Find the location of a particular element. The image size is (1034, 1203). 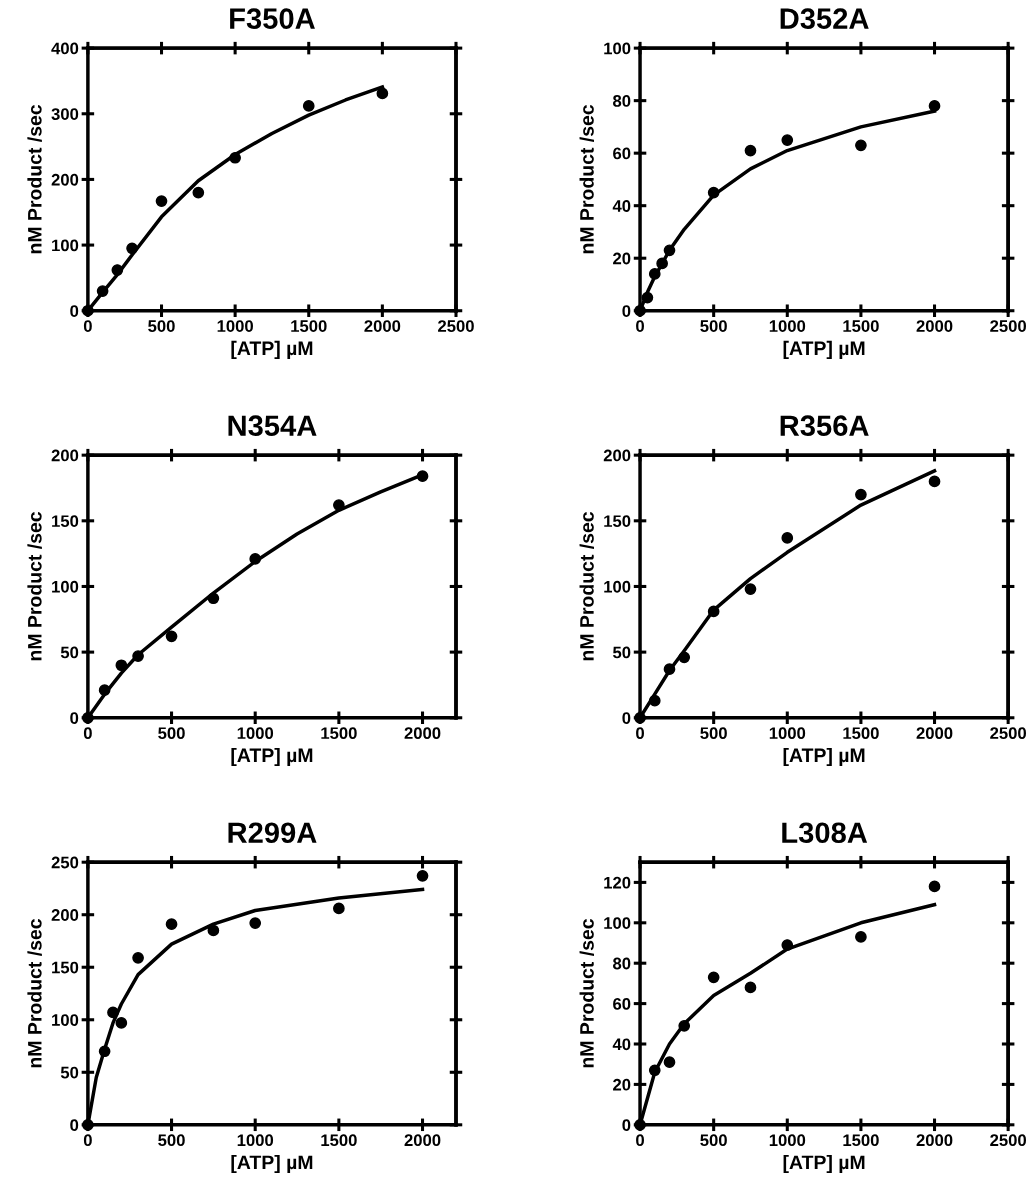

y-tick-label: 40 is located at coordinates (621, 206).